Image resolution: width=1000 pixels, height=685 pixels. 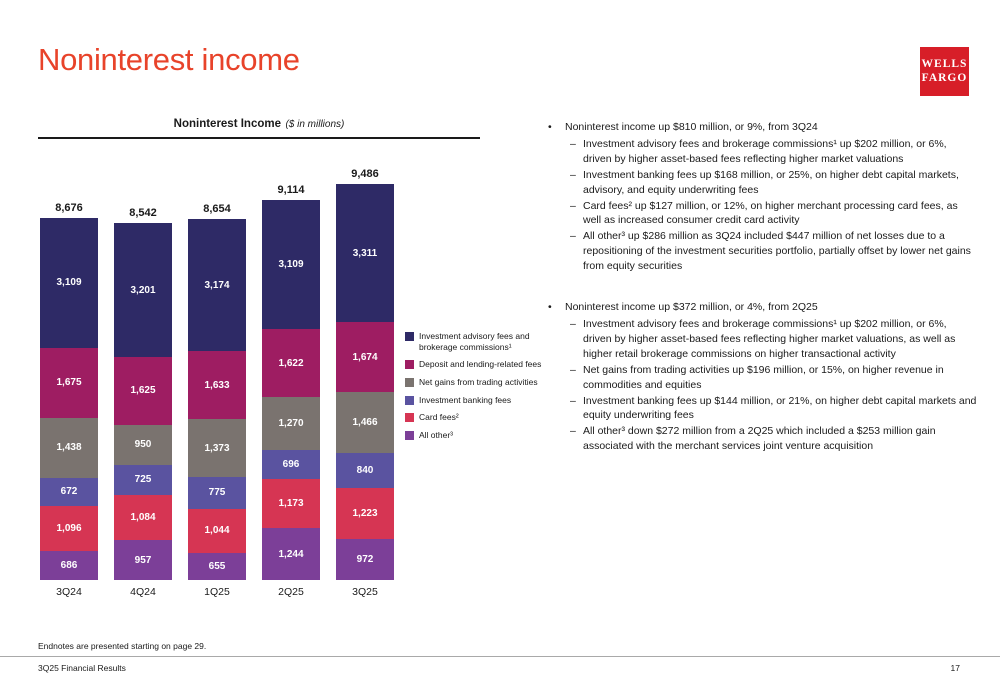 I want to click on bar-segment: 1,438, so click(x=69, y=447).